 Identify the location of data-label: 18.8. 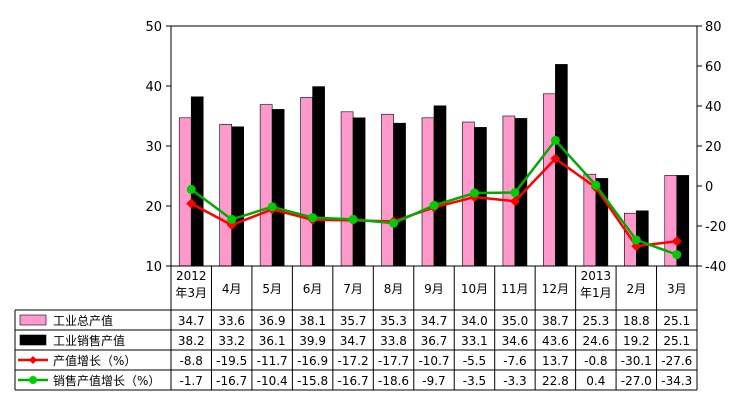
(636, 321).